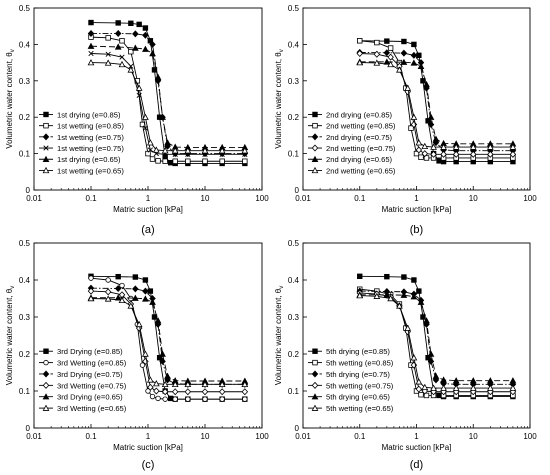  What do you see at coordinates (148, 465) in the screenshot?
I see `panel-label: (c)` at bounding box center [148, 465].